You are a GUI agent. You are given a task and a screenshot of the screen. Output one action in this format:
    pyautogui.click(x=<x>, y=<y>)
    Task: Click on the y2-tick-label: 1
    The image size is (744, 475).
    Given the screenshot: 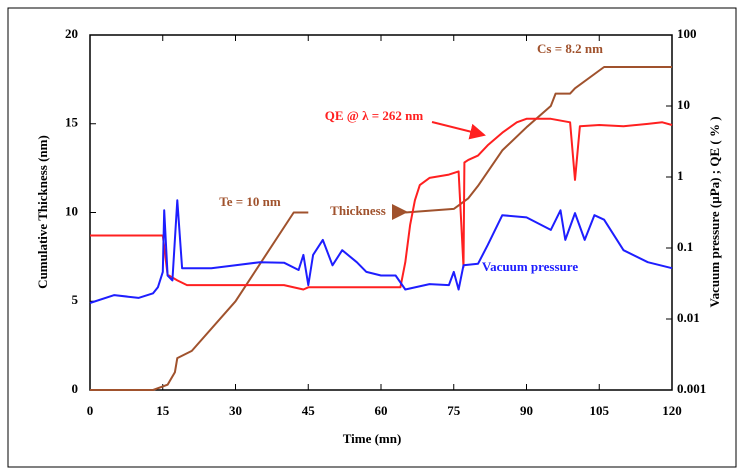 What is the action you would take?
    pyautogui.click(x=680, y=175)
    